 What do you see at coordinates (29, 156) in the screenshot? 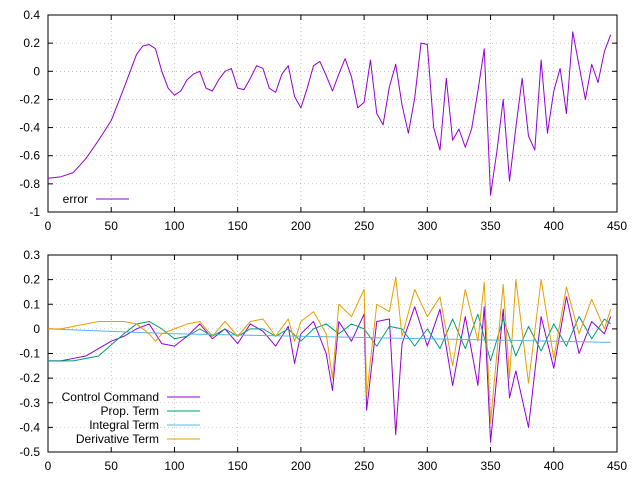
I see `y-tick-label: -0.6` at bounding box center [29, 156].